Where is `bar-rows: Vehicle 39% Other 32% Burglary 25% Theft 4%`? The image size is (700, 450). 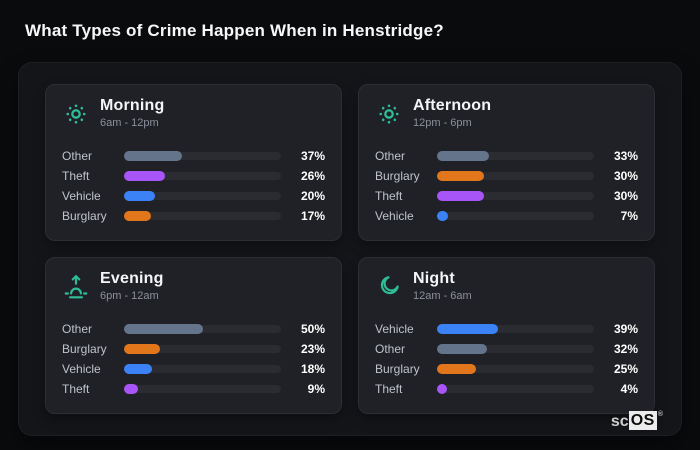 bar-rows: Vehicle 39% Other 32% Burglary 25% Theft 4% is located at coordinates (506, 357).